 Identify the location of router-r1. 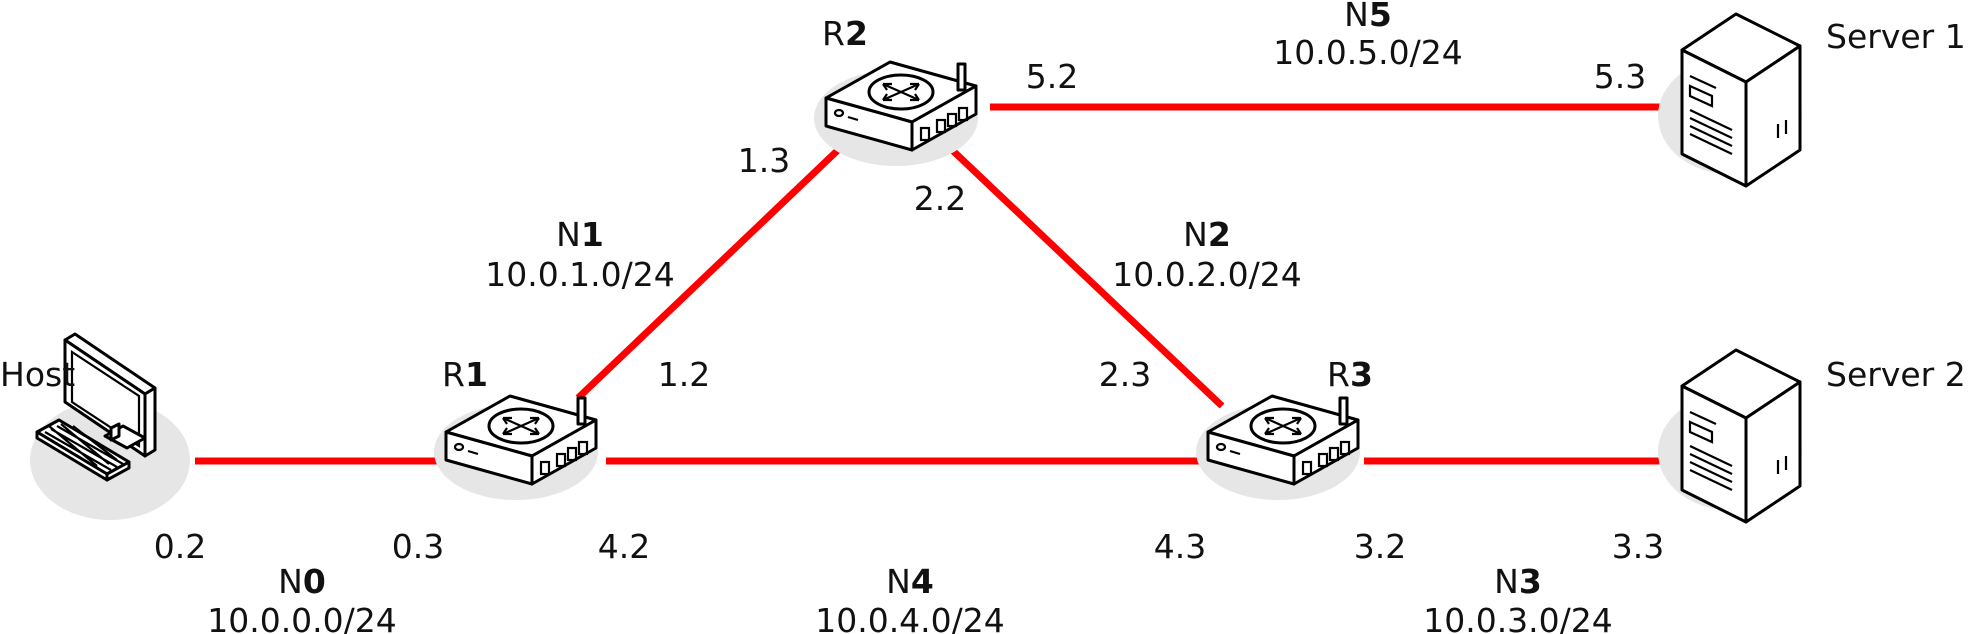
(516, 448).